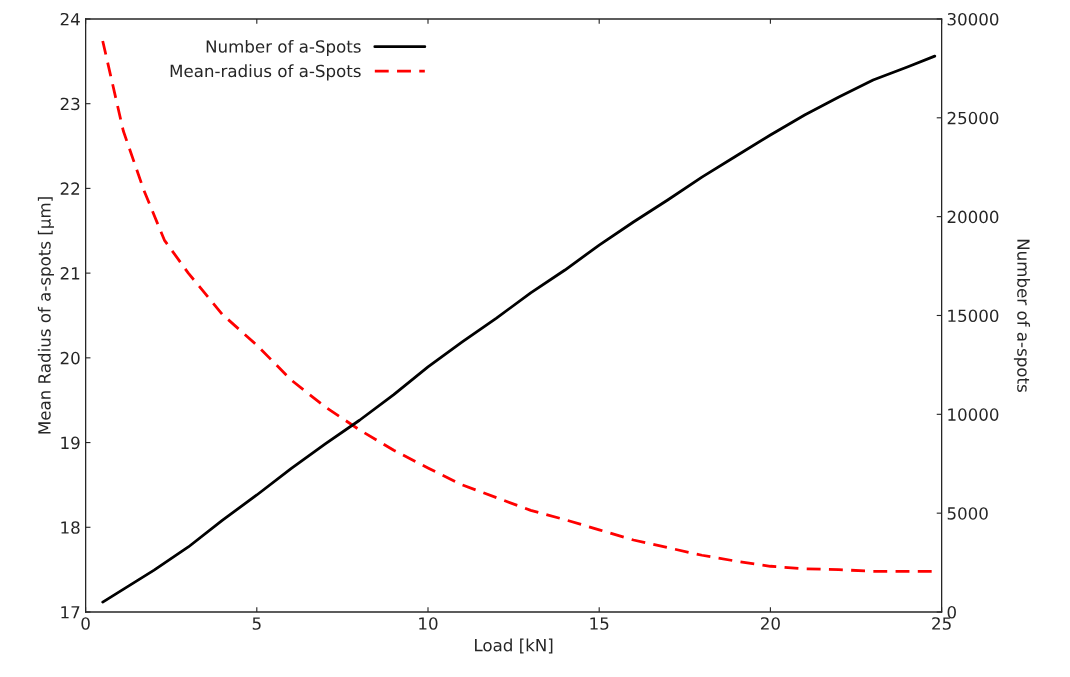 The height and width of the screenshot is (677, 1070). Describe the element at coordinates (973, 316) in the screenshot. I see `y2-tick-label: 15000` at that location.